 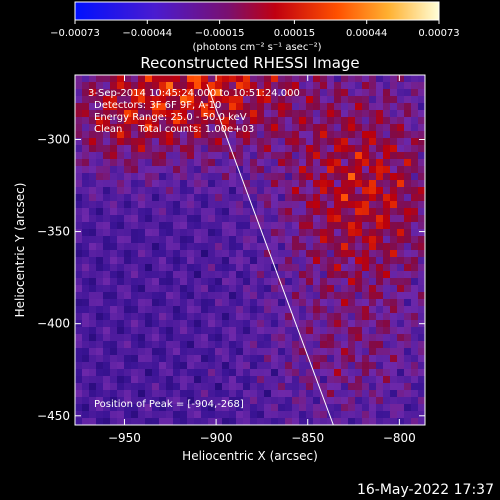 I want to click on colorbar-tick-label: −0.00015, so click(x=220, y=33).